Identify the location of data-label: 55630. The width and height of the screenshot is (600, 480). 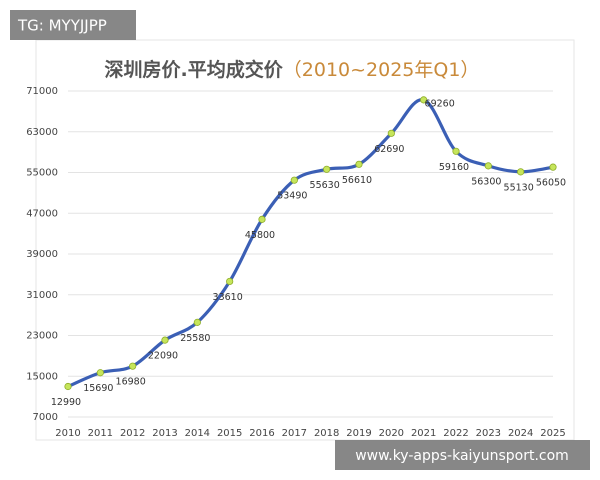
(325, 185).